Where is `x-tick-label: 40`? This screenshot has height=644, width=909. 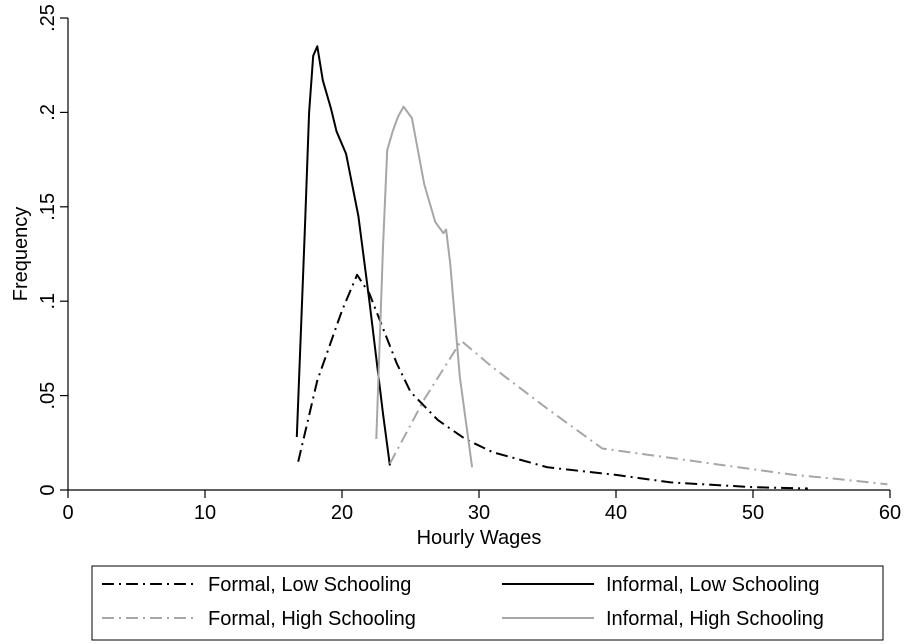 x-tick-label: 40 is located at coordinates (616, 513).